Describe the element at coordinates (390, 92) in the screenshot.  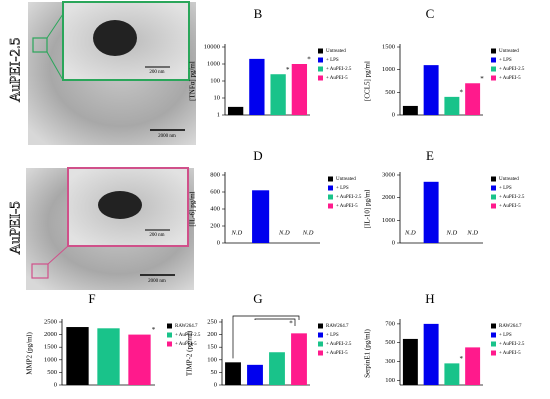
I see `y-tick-label: 500` at that location.